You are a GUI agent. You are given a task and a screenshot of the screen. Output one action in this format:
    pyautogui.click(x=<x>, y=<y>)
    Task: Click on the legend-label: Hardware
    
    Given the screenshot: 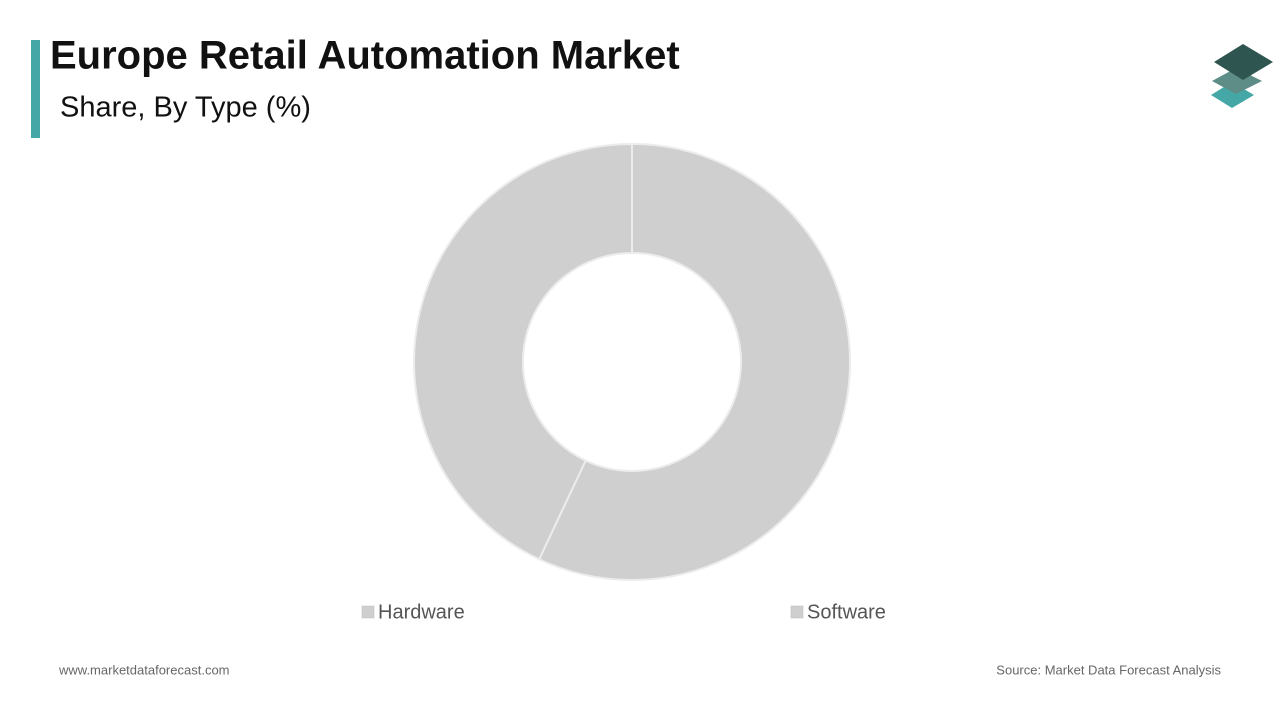 What is the action you would take?
    pyautogui.click(x=421, y=612)
    